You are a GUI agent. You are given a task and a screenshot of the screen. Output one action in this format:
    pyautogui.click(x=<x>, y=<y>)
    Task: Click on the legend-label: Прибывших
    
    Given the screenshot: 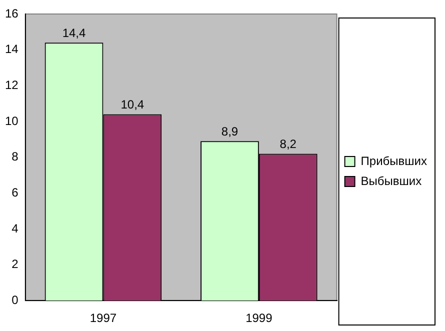 What is the action you would take?
    pyautogui.click(x=394, y=161)
    